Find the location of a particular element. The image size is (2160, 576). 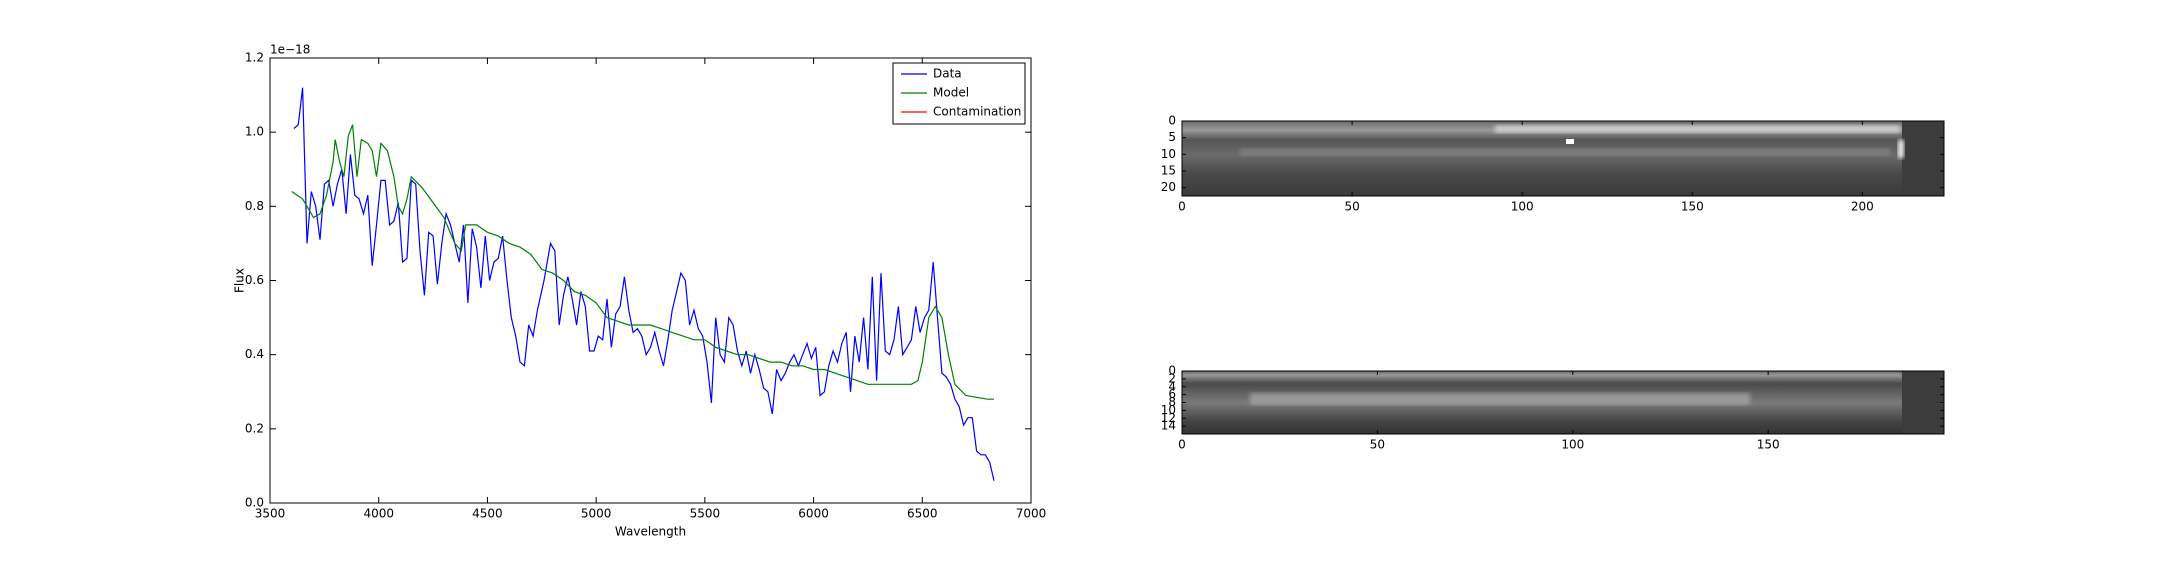

y-tick-label: 15 is located at coordinates (1168, 171).